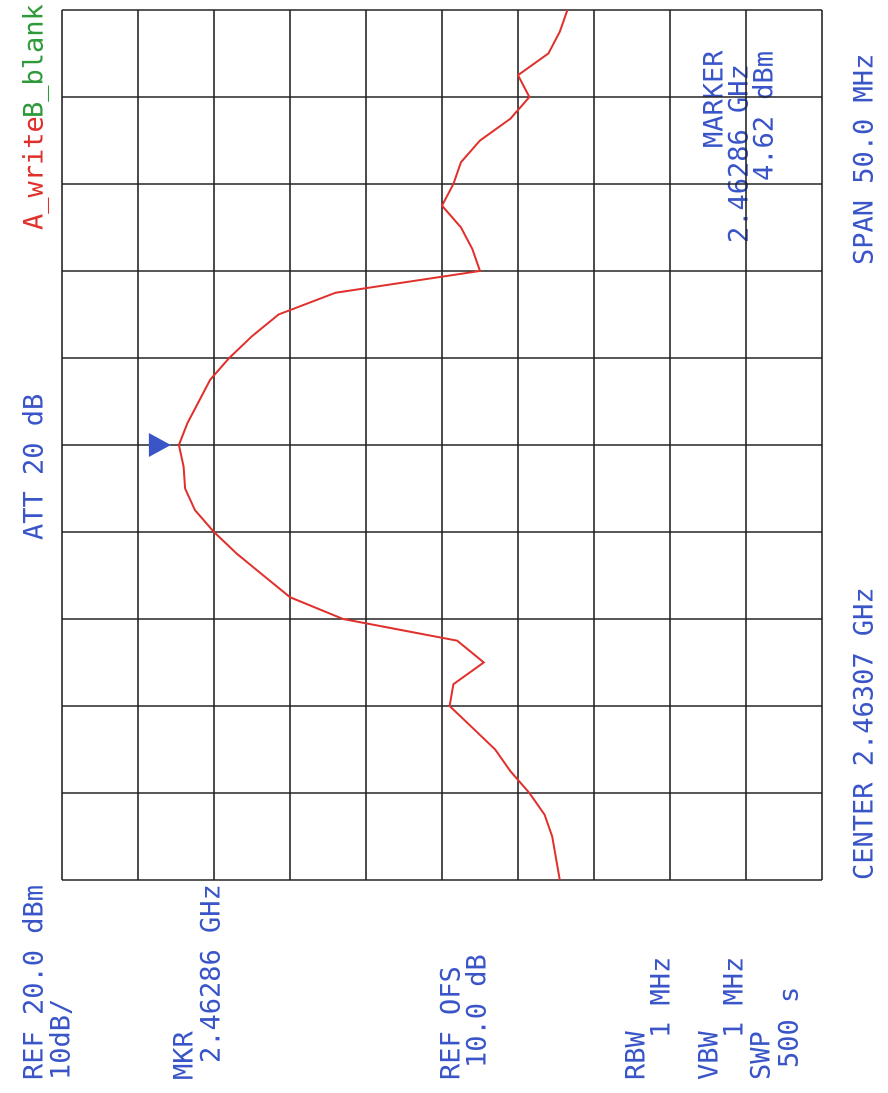  What do you see at coordinates (709, 1055) in the screenshot?
I see `vbw-label: VBW` at bounding box center [709, 1055].